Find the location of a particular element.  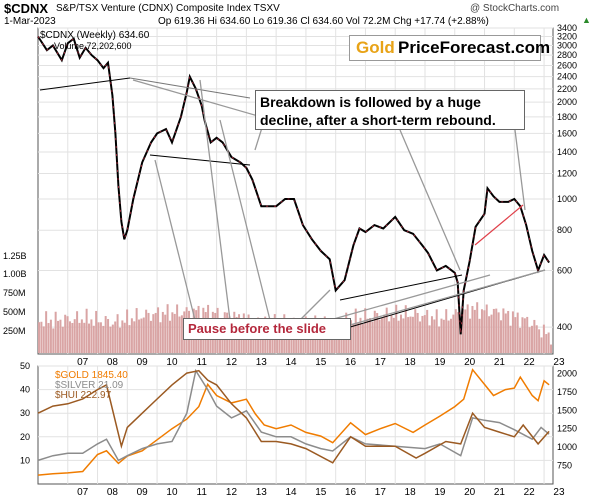

main-x-tick-label: 12 is located at coordinates (232, 362).